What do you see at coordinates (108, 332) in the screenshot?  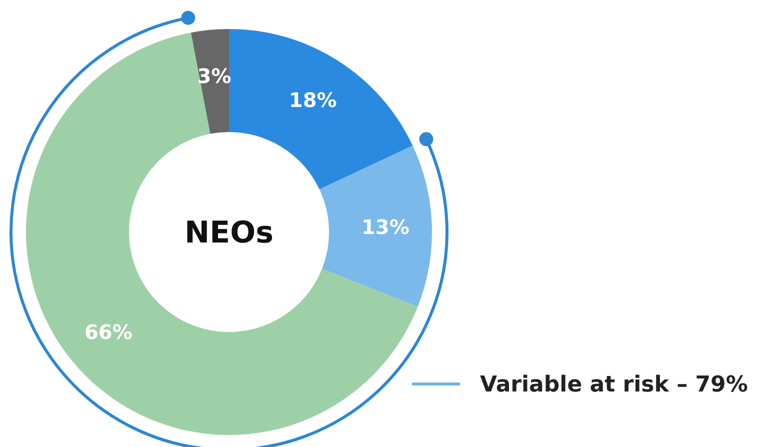 I see `data-label: 66%` at bounding box center [108, 332].